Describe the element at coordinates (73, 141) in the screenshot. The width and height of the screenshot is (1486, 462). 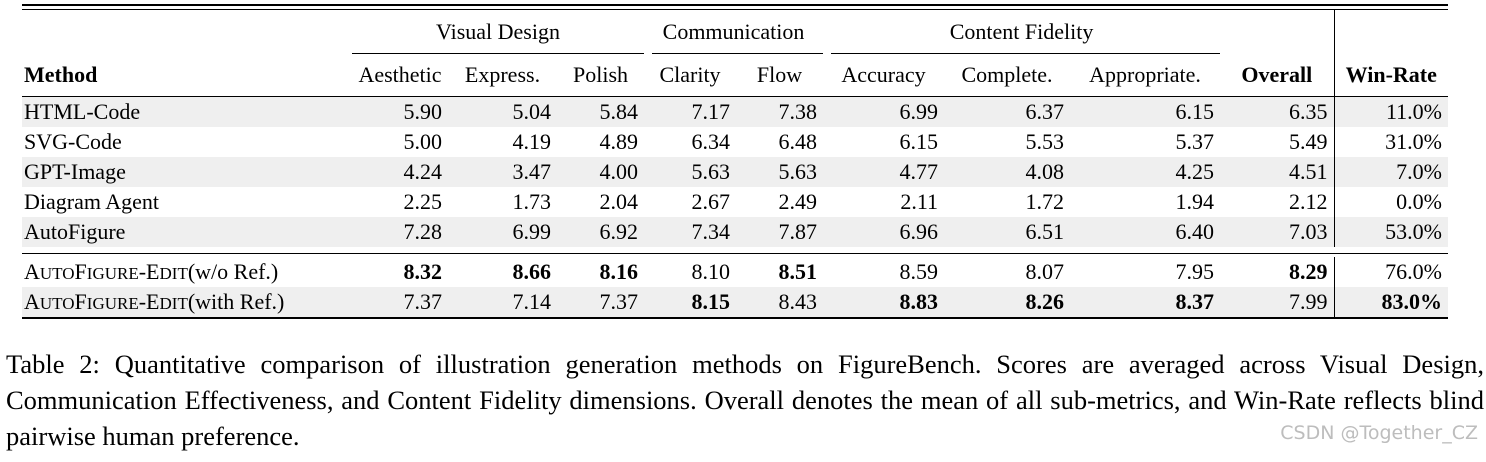
I see `method-cell: SVG-Code` at that location.